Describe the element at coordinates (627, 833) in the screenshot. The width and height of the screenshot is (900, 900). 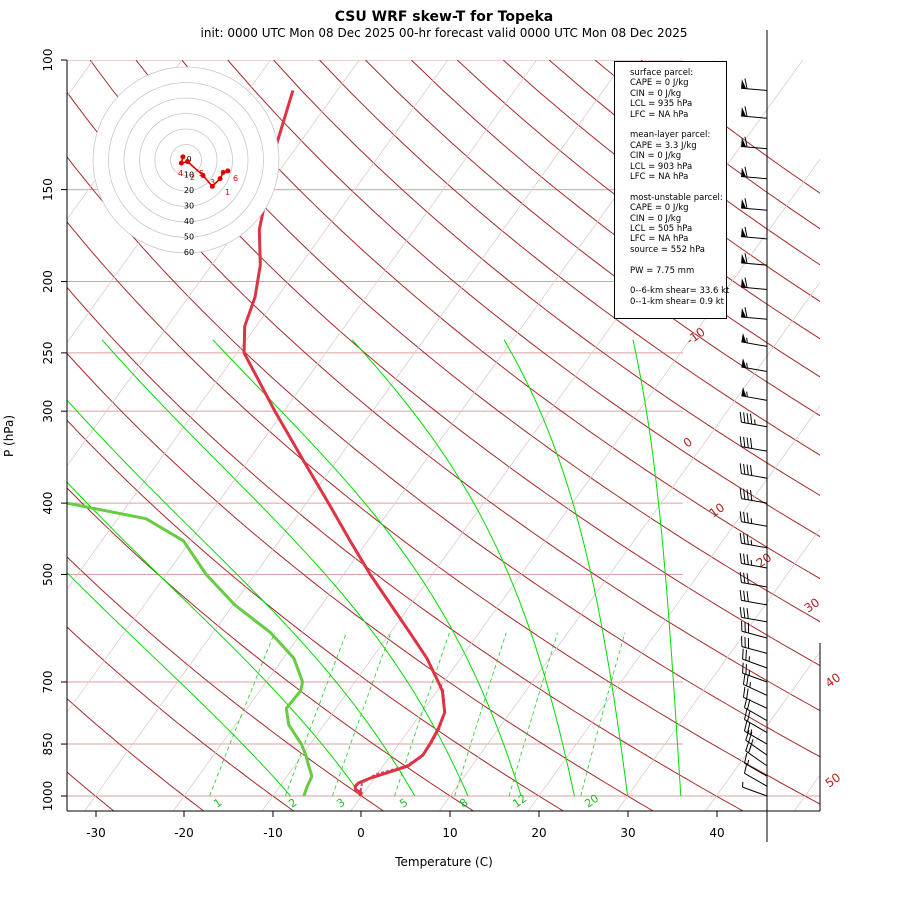
I see `x-tick-label: 30` at that location.